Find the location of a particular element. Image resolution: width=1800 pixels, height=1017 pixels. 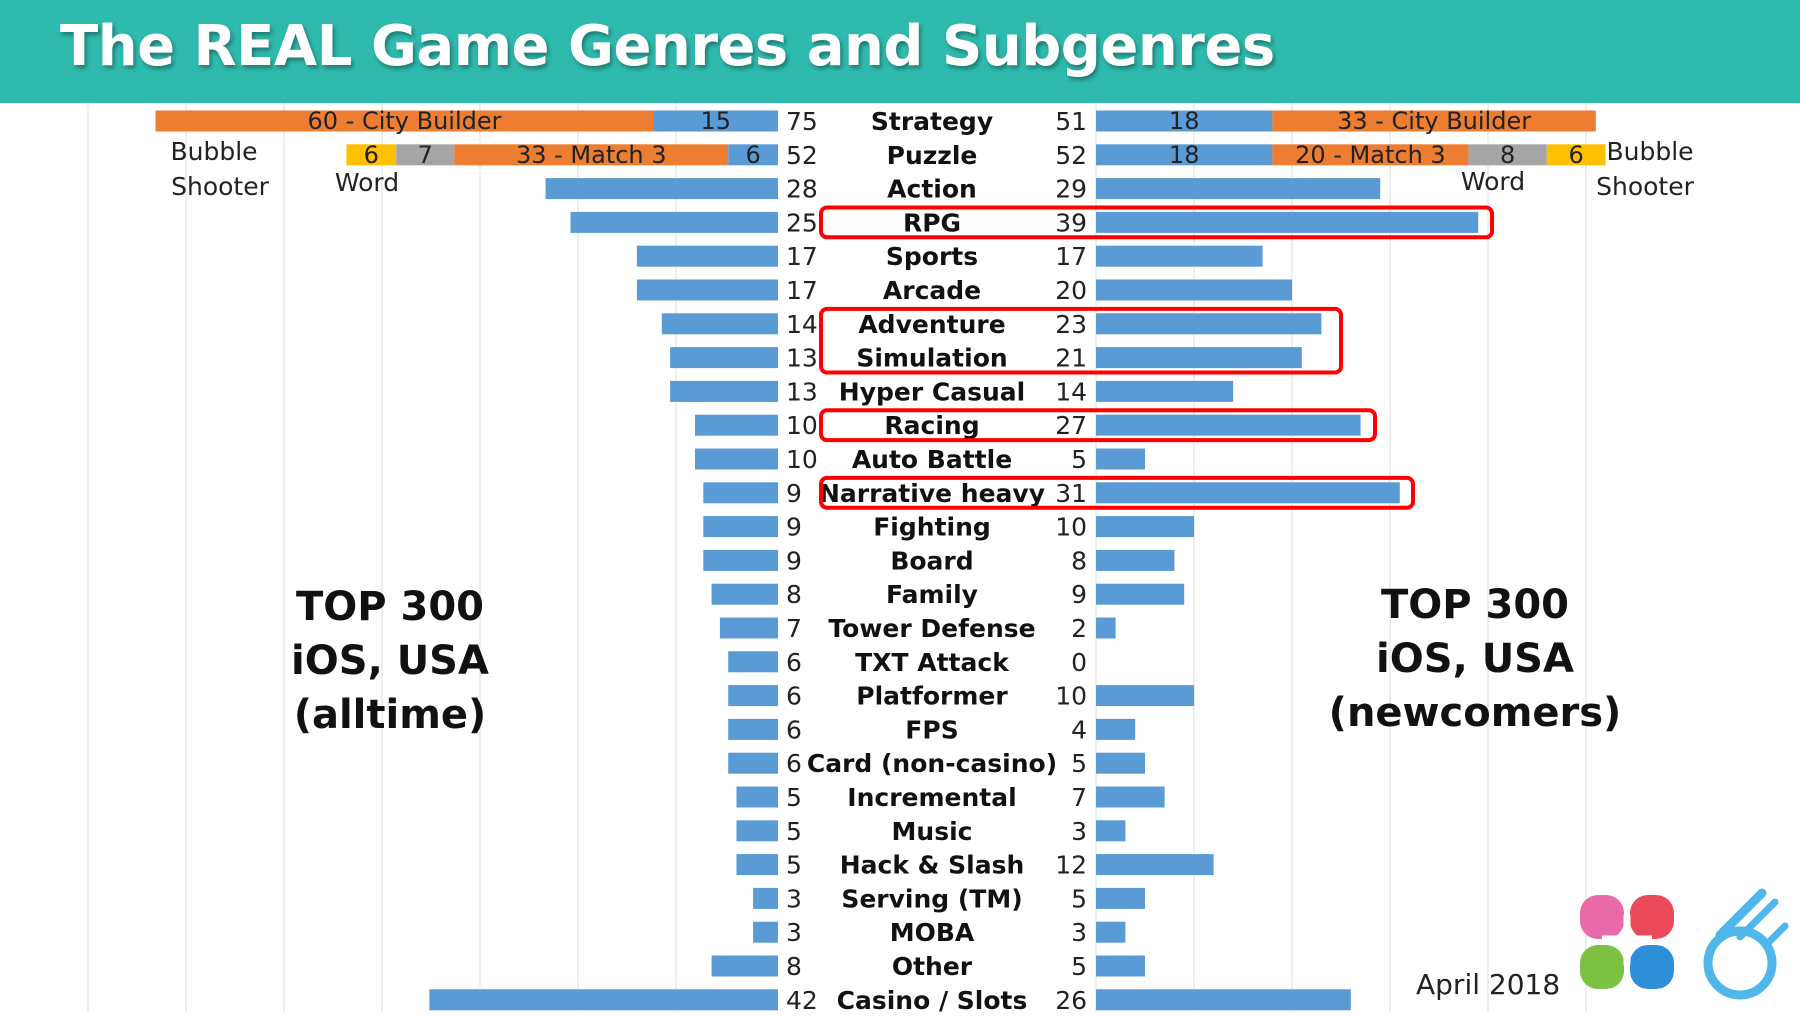

value-label-newcomers: 23 is located at coordinates (1071, 324).